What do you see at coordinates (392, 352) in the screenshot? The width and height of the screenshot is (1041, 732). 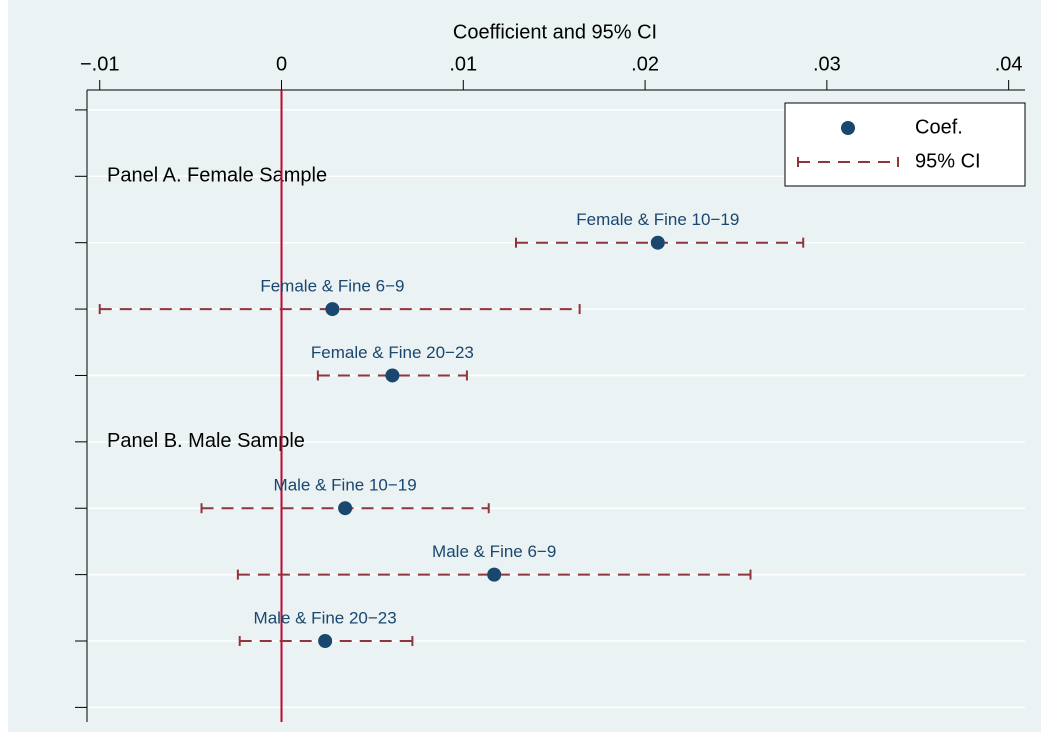 I see `point-label: Female & Fine 20−23` at bounding box center [392, 352].